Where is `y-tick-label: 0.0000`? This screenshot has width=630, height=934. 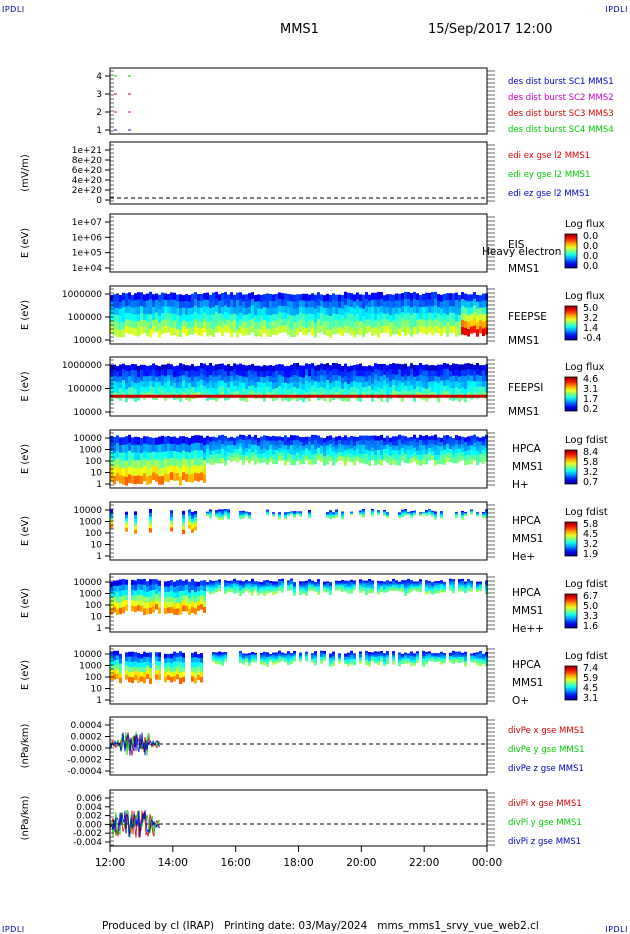
y-tick-label: 0.0000 is located at coordinates (87, 749).